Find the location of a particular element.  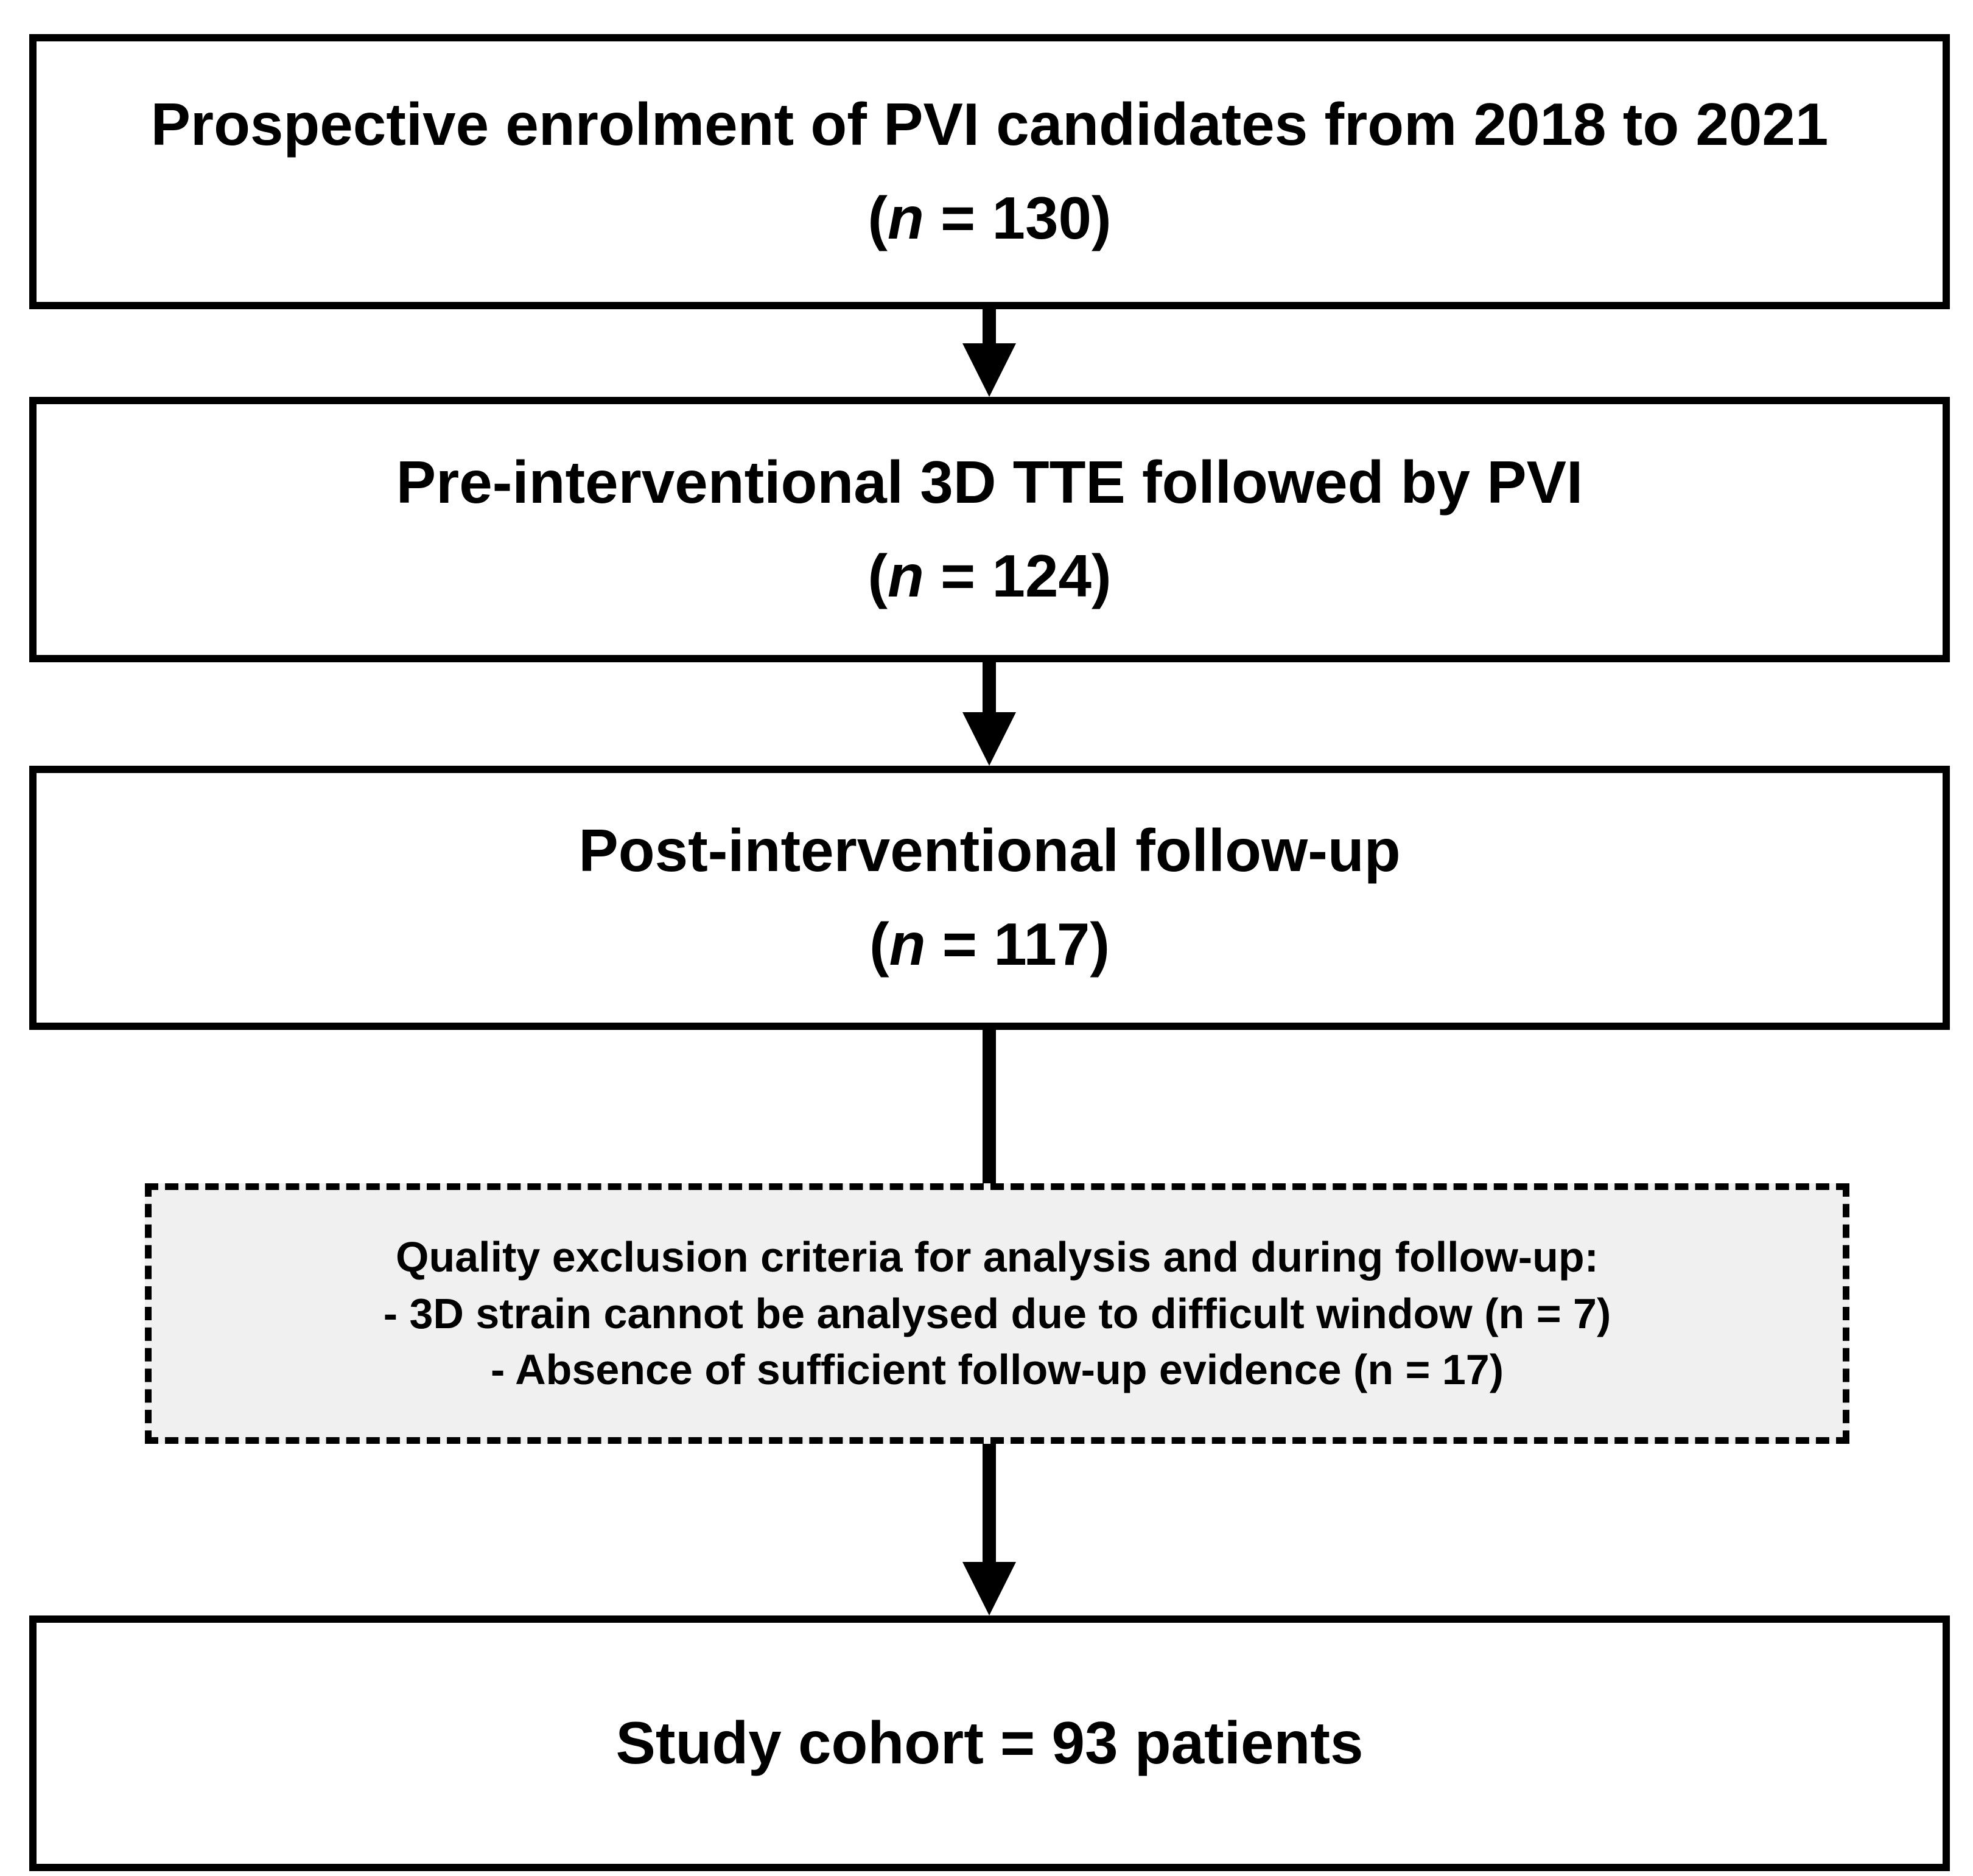

box-title: Post-interventional follow-up is located at coordinates (990, 850).